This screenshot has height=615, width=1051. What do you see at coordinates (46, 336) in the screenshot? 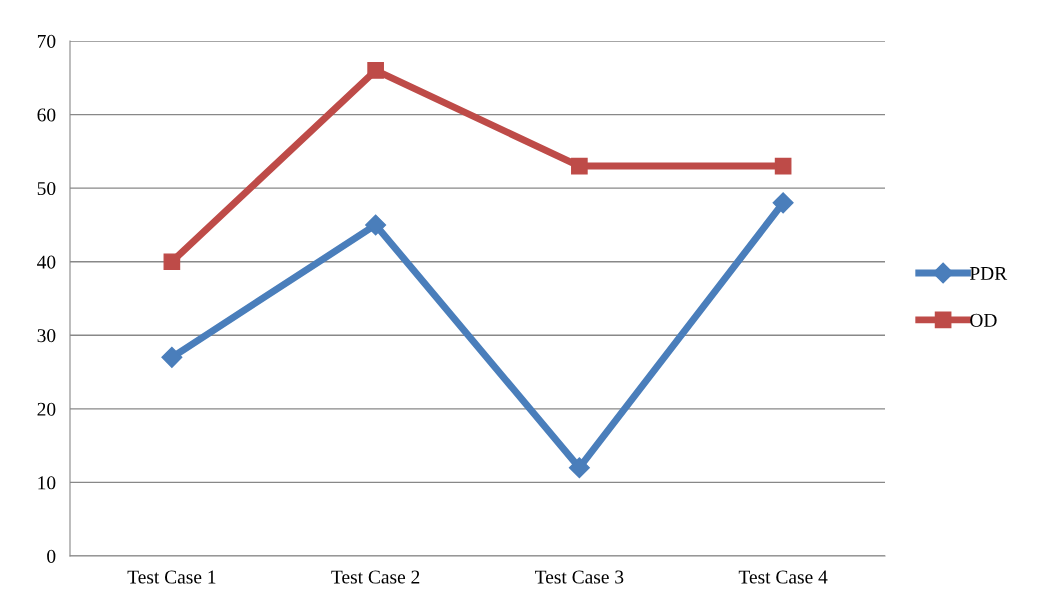
I see `y-tick-label: 30` at bounding box center [46, 336].